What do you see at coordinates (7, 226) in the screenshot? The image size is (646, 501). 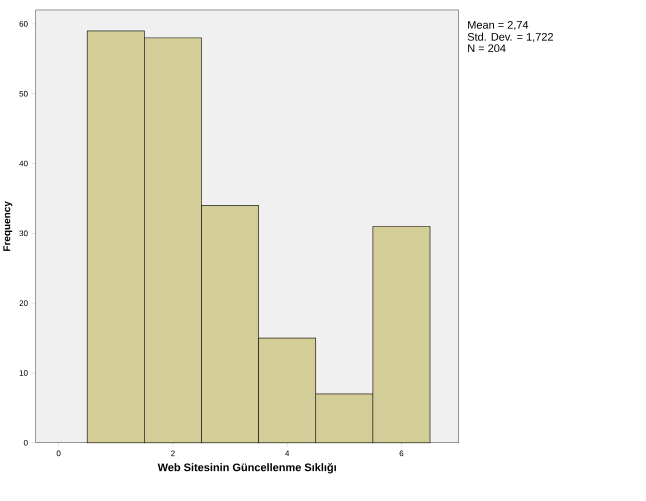 I see `y-axis-title: Frequency` at bounding box center [7, 226].